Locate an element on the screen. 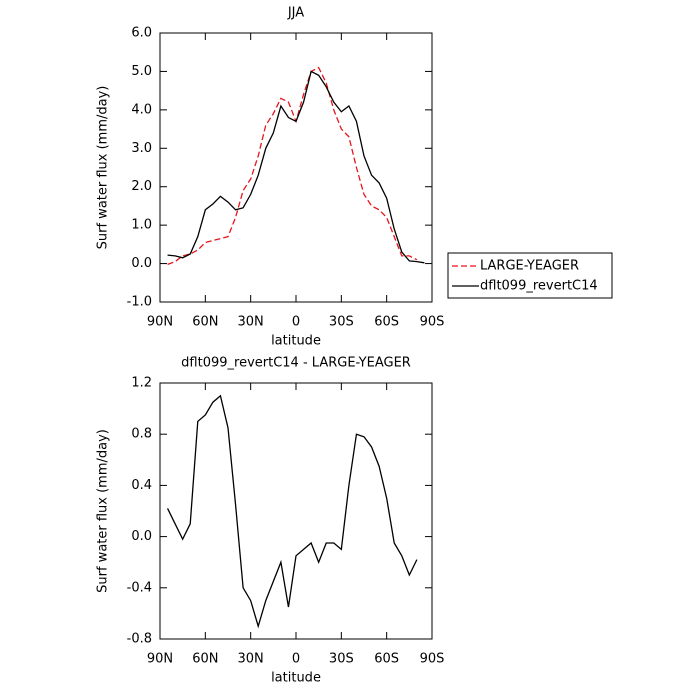 The width and height of the screenshot is (700, 700). y-tick-label: 0.8 is located at coordinates (141, 434).